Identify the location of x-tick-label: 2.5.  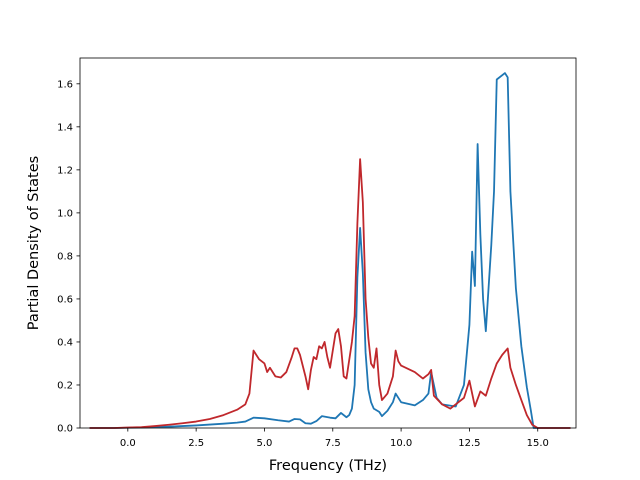
(196, 443).